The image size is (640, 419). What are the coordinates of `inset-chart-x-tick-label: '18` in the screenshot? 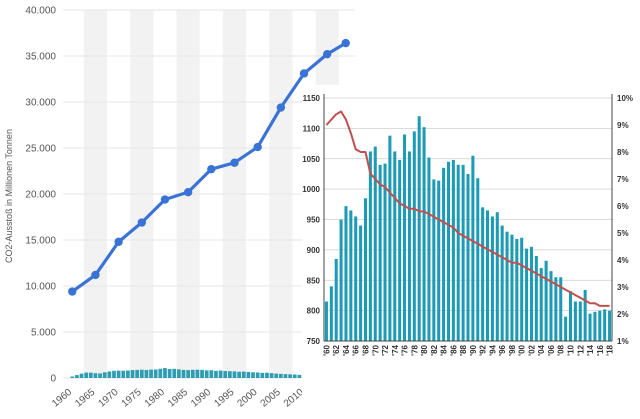 It's located at (610, 349).